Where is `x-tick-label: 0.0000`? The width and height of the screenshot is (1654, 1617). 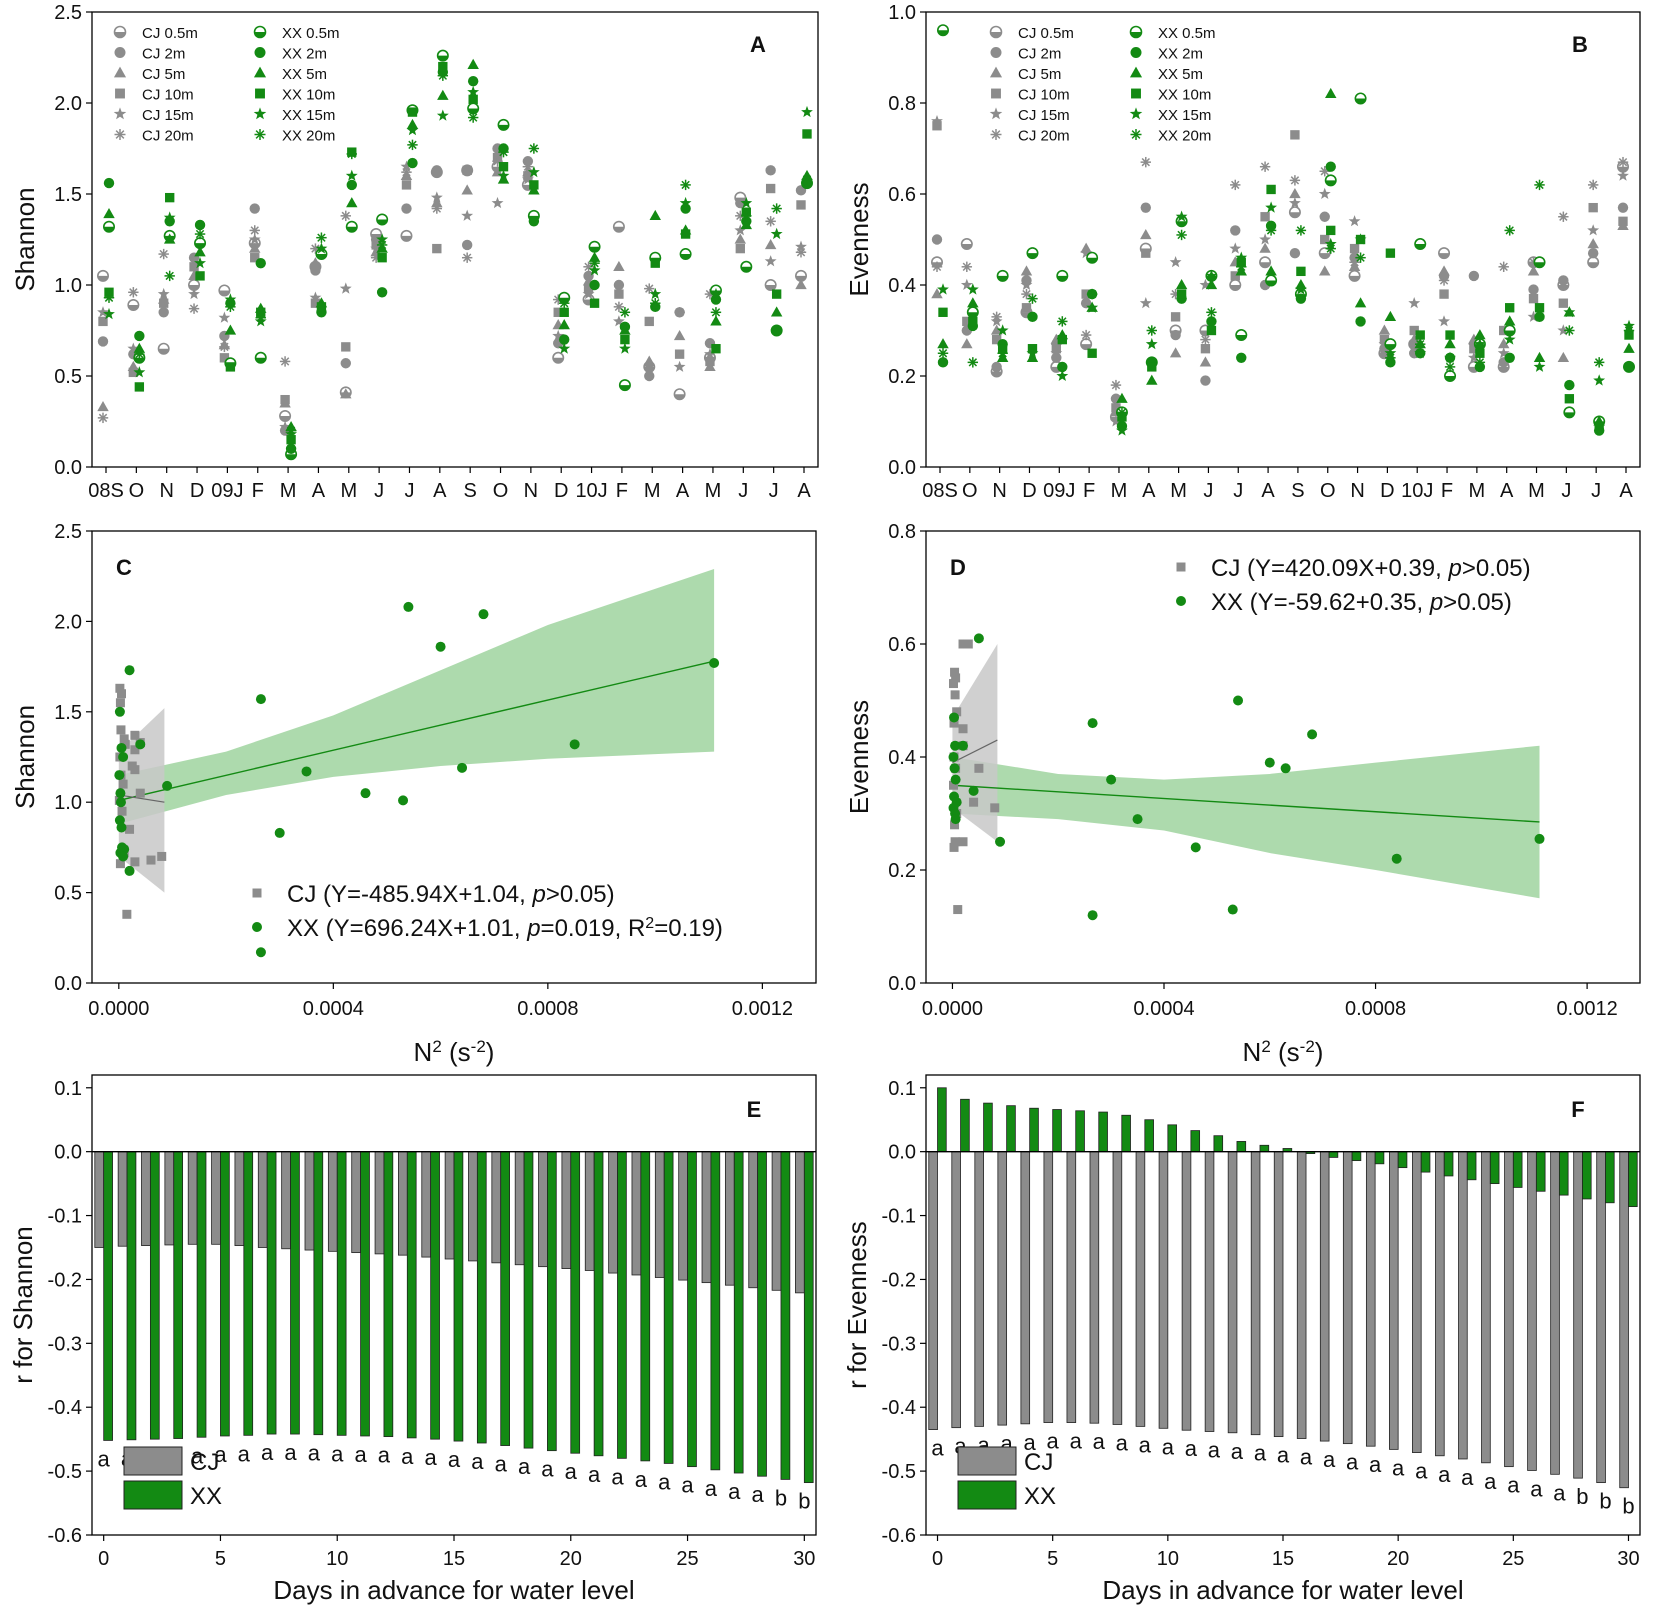
x-tick-label: 0.0000 is located at coordinates (952, 1009).